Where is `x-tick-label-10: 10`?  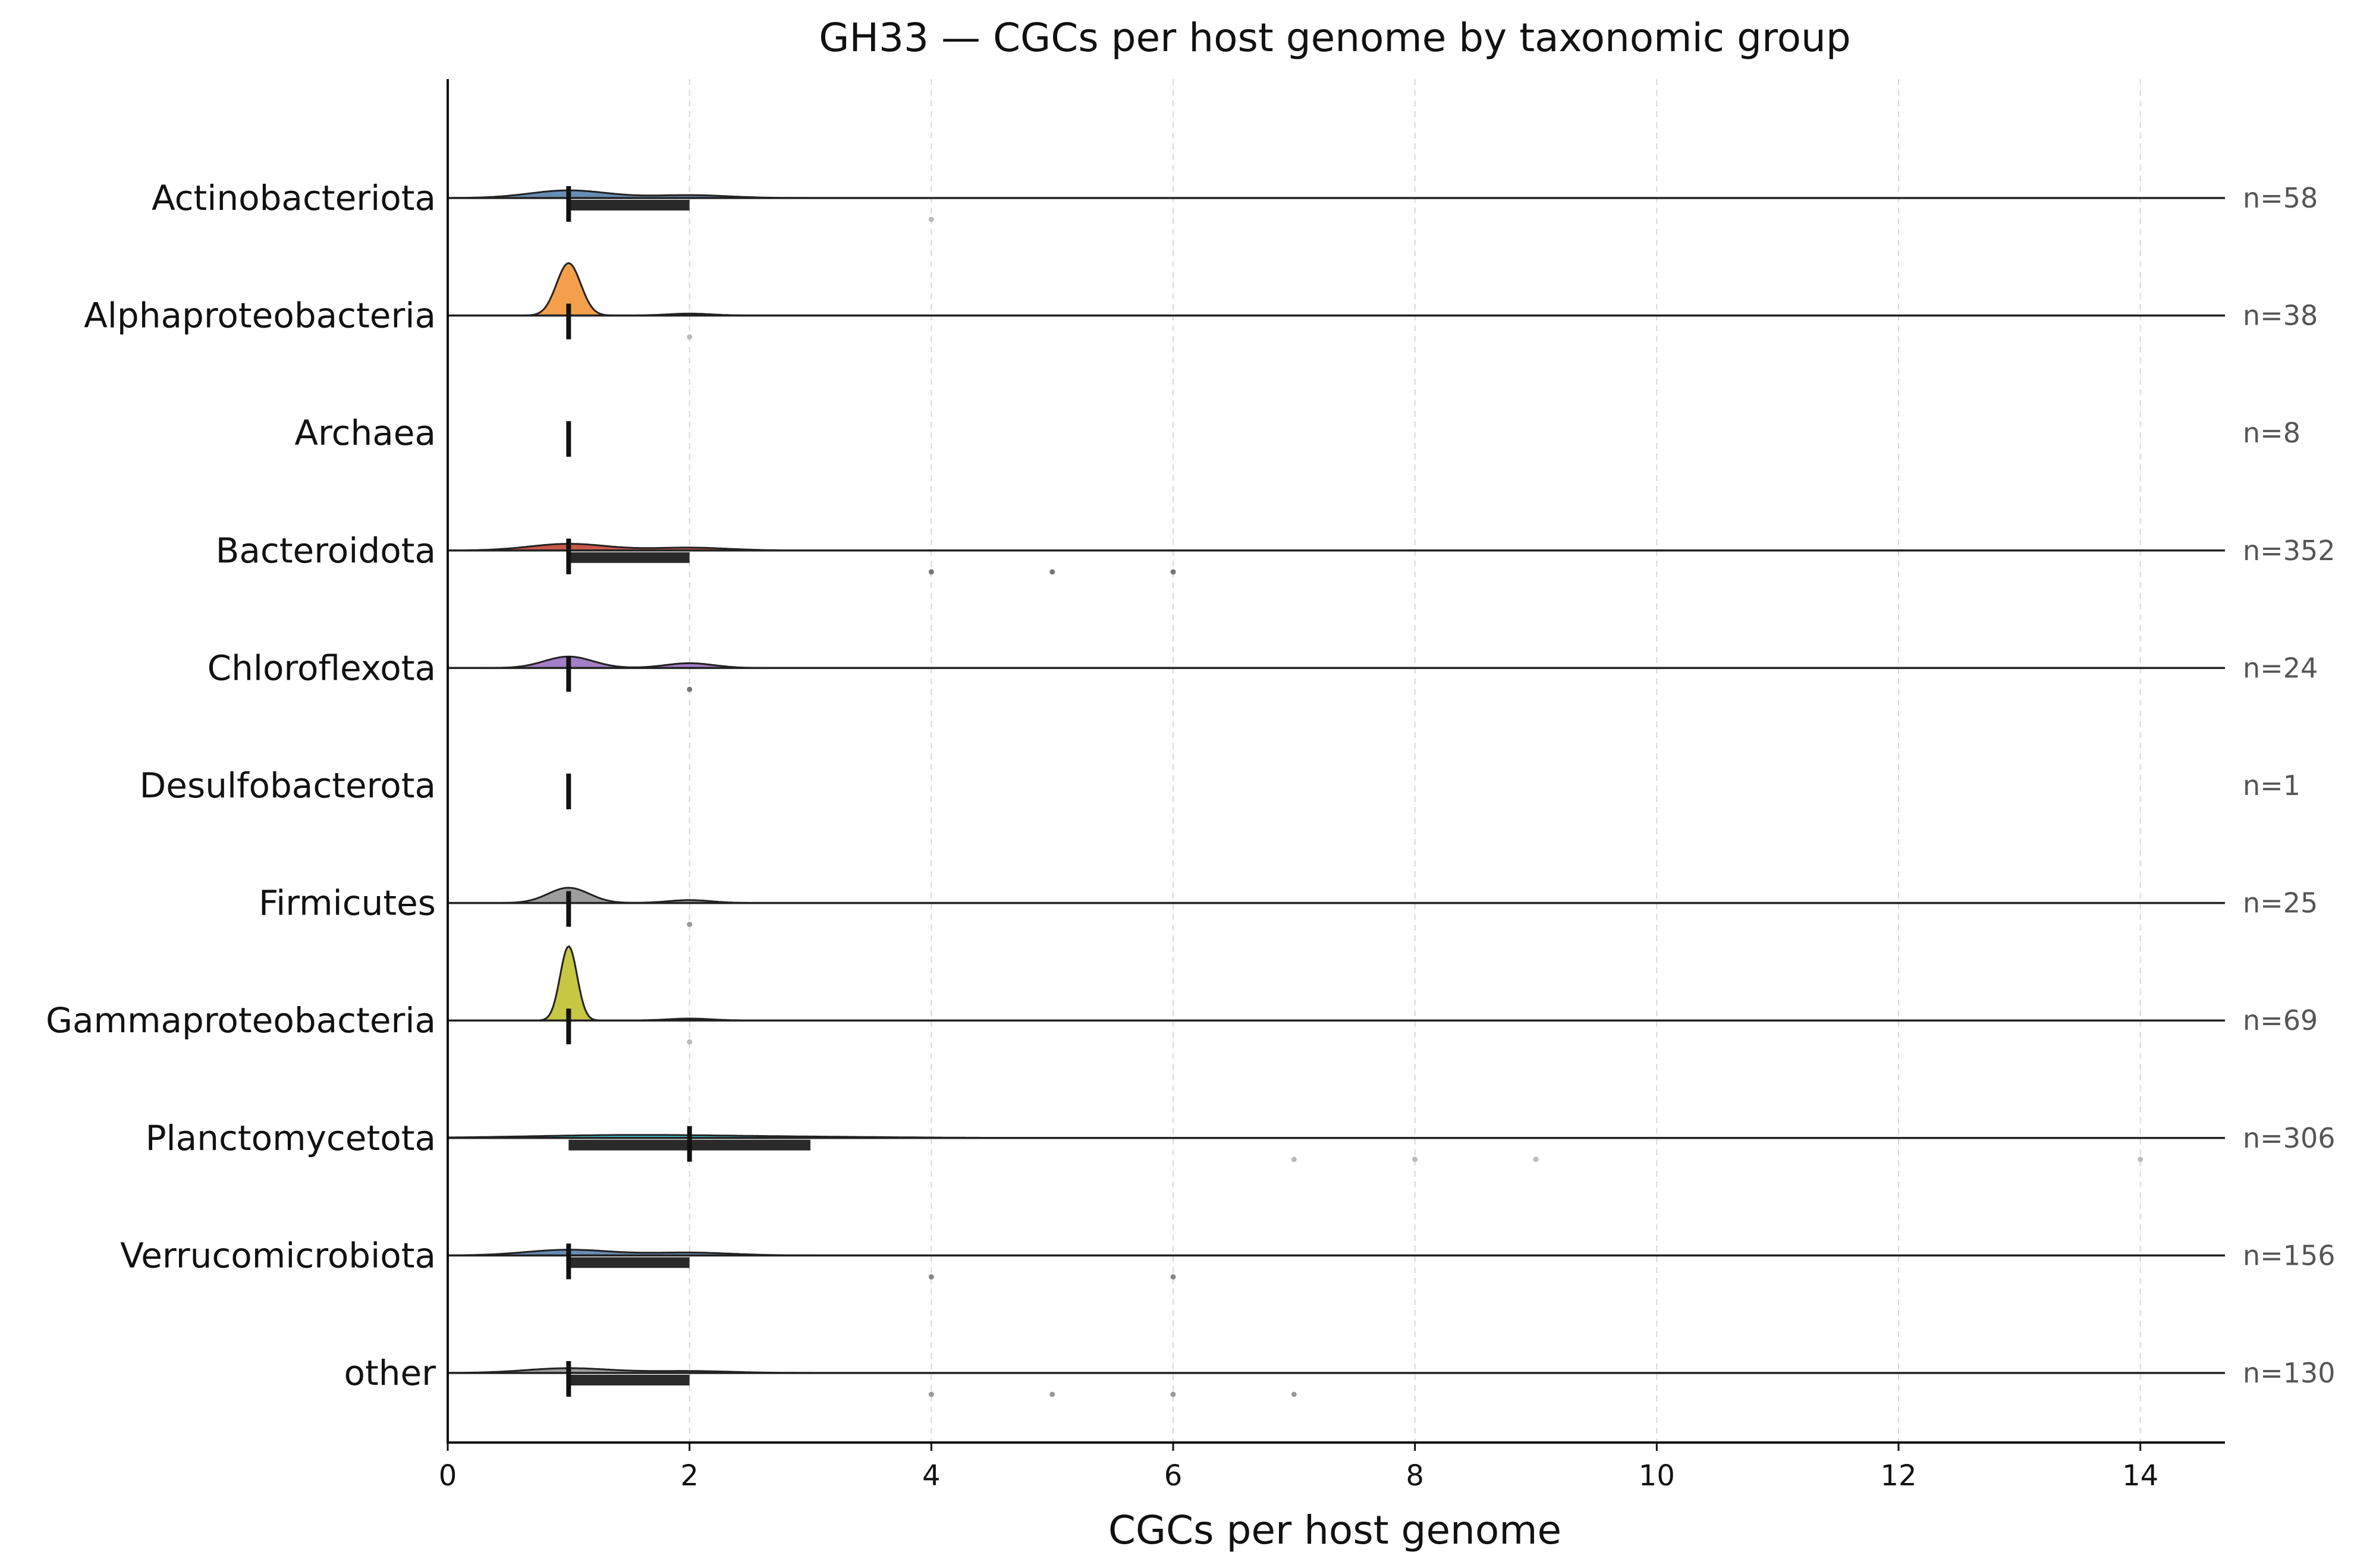 x-tick-label-10: 10 is located at coordinates (1657, 1475).